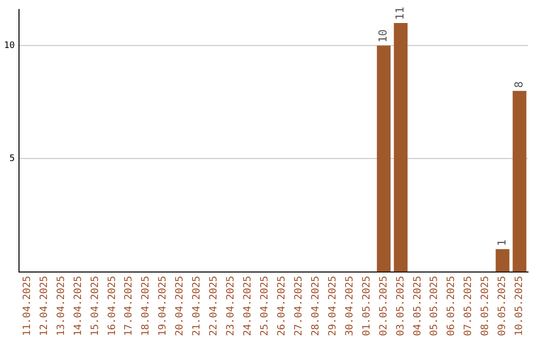 This screenshot has height=340, width=540. I want to click on x-tick-label: 01.05.2025, so click(366, 306).